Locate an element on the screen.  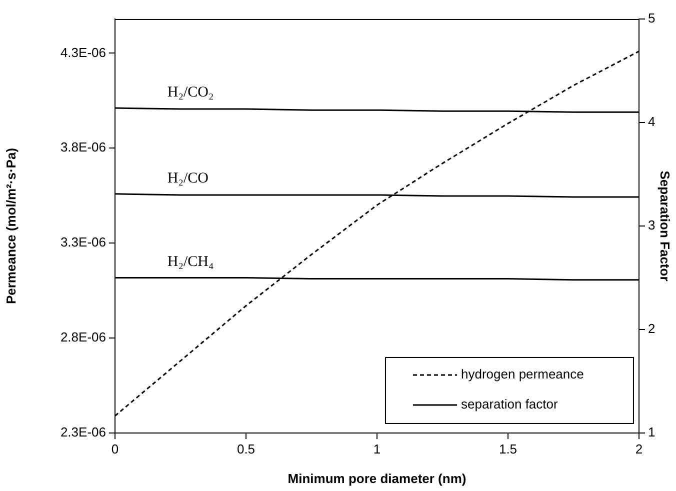
y-tick-label: 4.3E-06 is located at coordinates (83, 52).